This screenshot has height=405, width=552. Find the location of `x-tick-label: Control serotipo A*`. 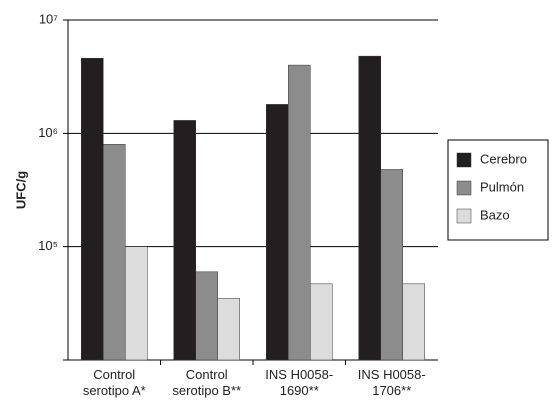

x-tick-label: Control serotipo A* is located at coordinates (114, 382).